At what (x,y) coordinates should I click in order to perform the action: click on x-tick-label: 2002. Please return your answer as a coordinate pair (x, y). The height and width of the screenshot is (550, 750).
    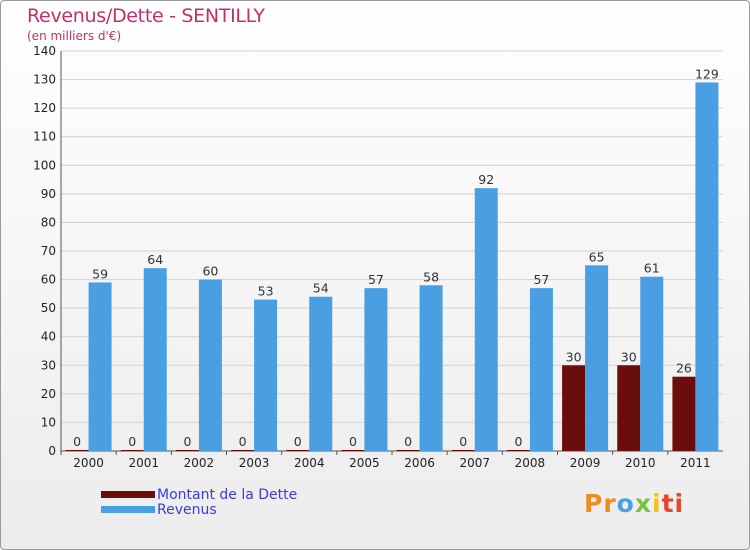
    Looking at the image, I should click on (199, 463).